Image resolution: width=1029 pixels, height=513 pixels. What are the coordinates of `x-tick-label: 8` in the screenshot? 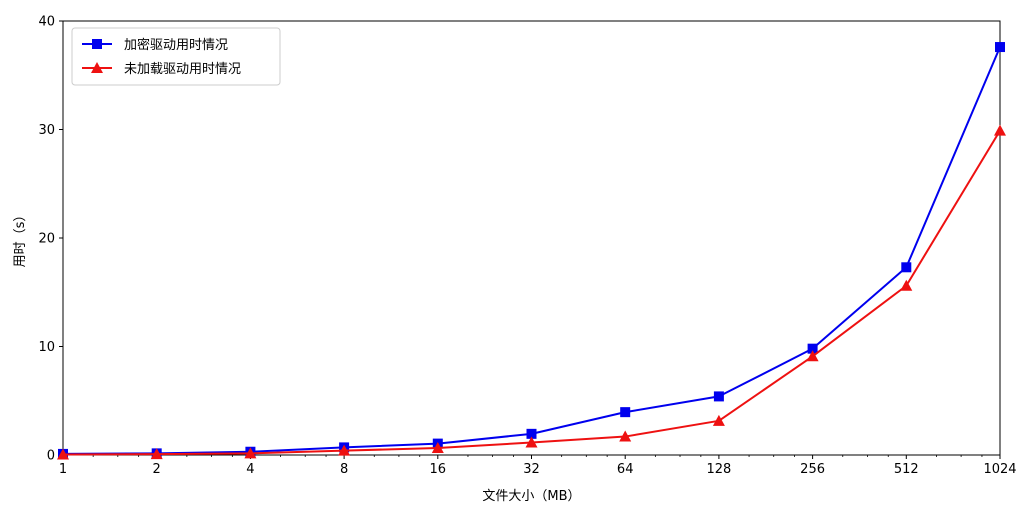 It's located at (344, 469).